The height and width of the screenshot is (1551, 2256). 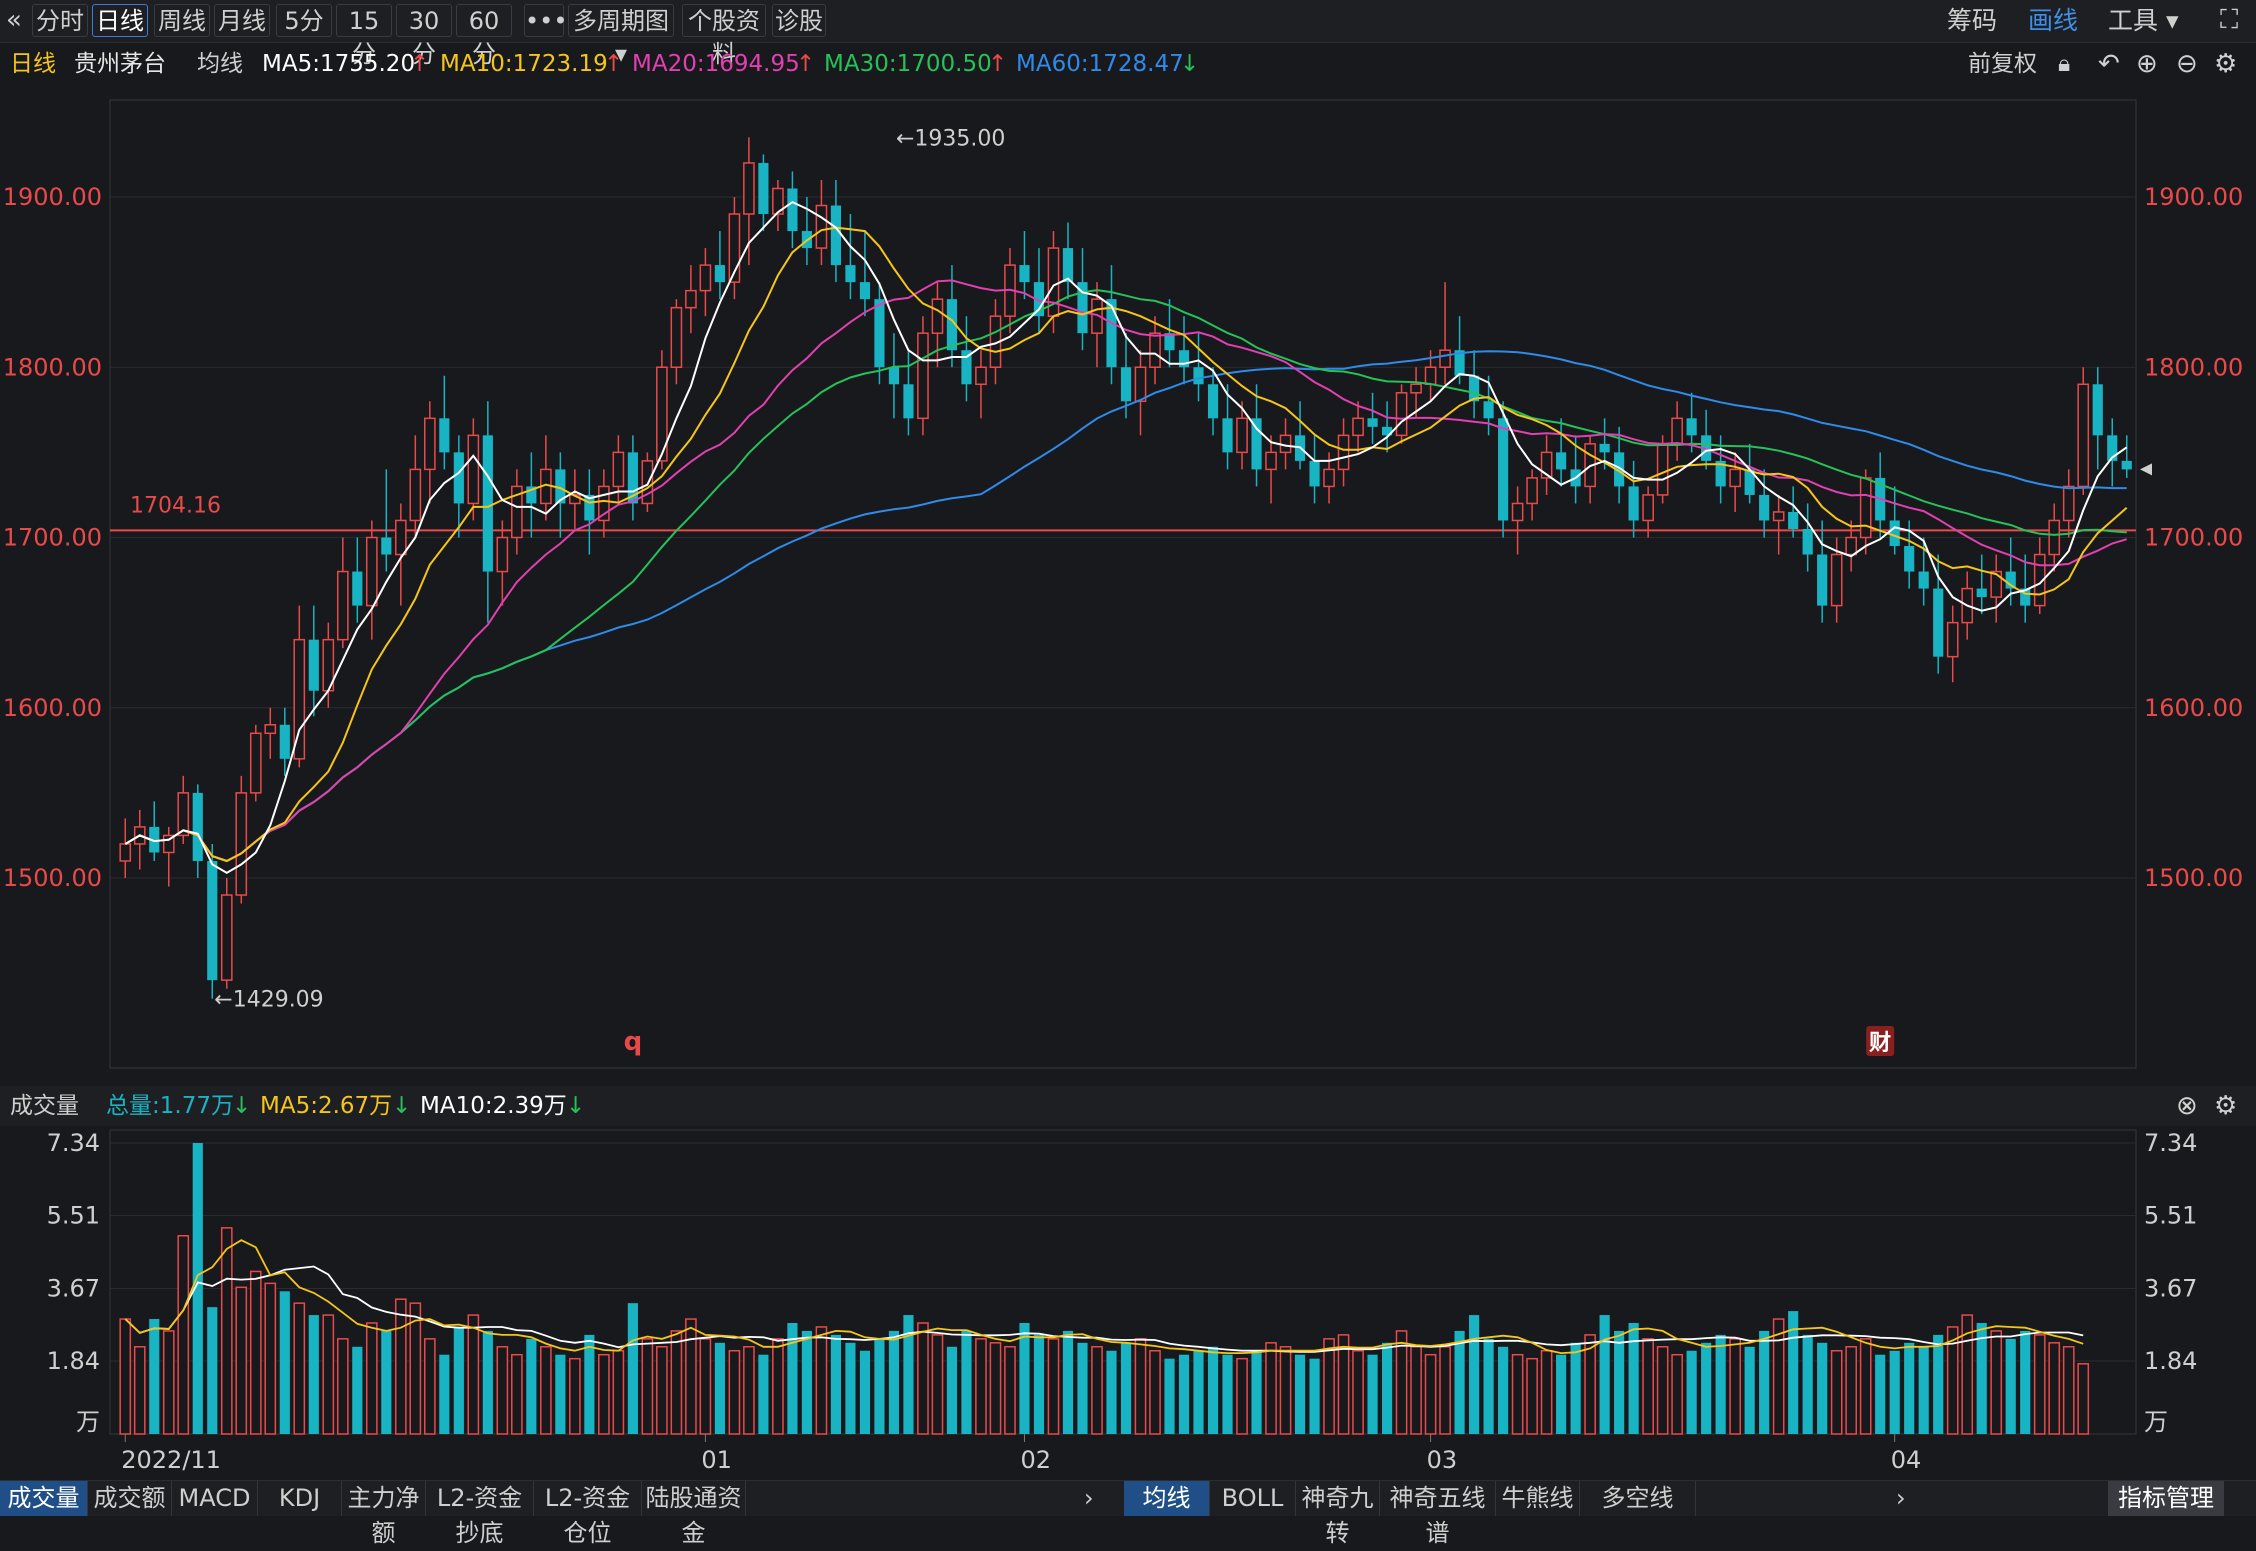 I want to click on period-tab-1: 日线, so click(x=120, y=20).